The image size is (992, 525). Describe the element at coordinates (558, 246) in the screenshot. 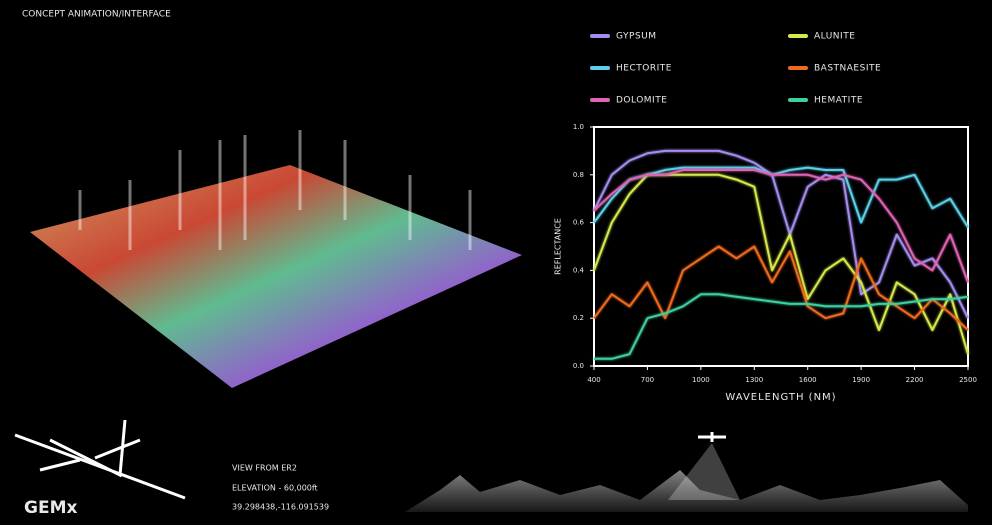

I see `y-axis-title: REFLECTANCE` at that location.